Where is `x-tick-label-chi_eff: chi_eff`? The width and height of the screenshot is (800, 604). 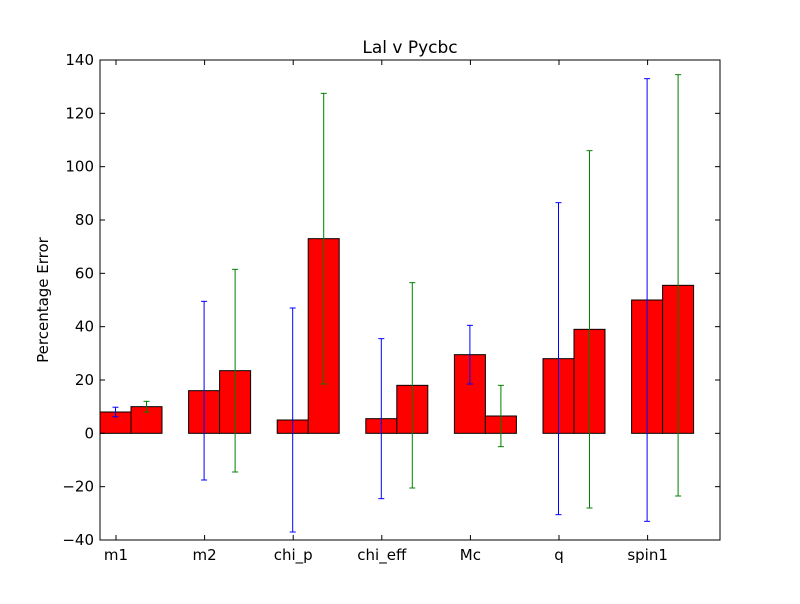 x-tick-label-chi_eff: chi_eff is located at coordinates (382, 555).